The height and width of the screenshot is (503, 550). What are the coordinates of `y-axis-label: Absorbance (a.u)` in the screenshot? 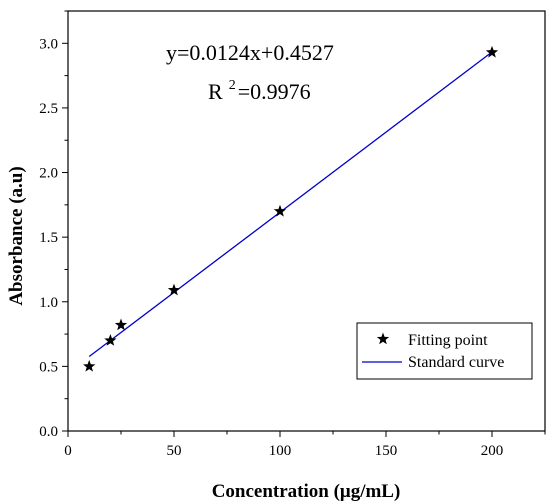 It's located at (16, 235).